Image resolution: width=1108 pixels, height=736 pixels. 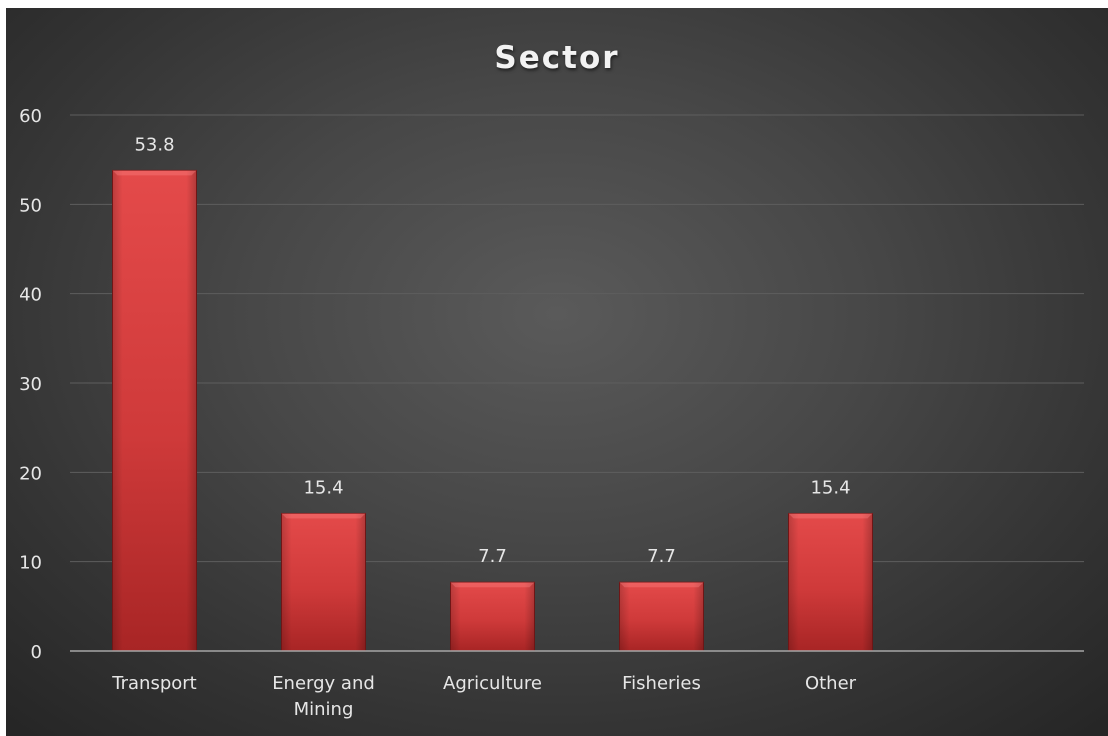 I want to click on y-tick-label: 50, so click(x=30, y=205).